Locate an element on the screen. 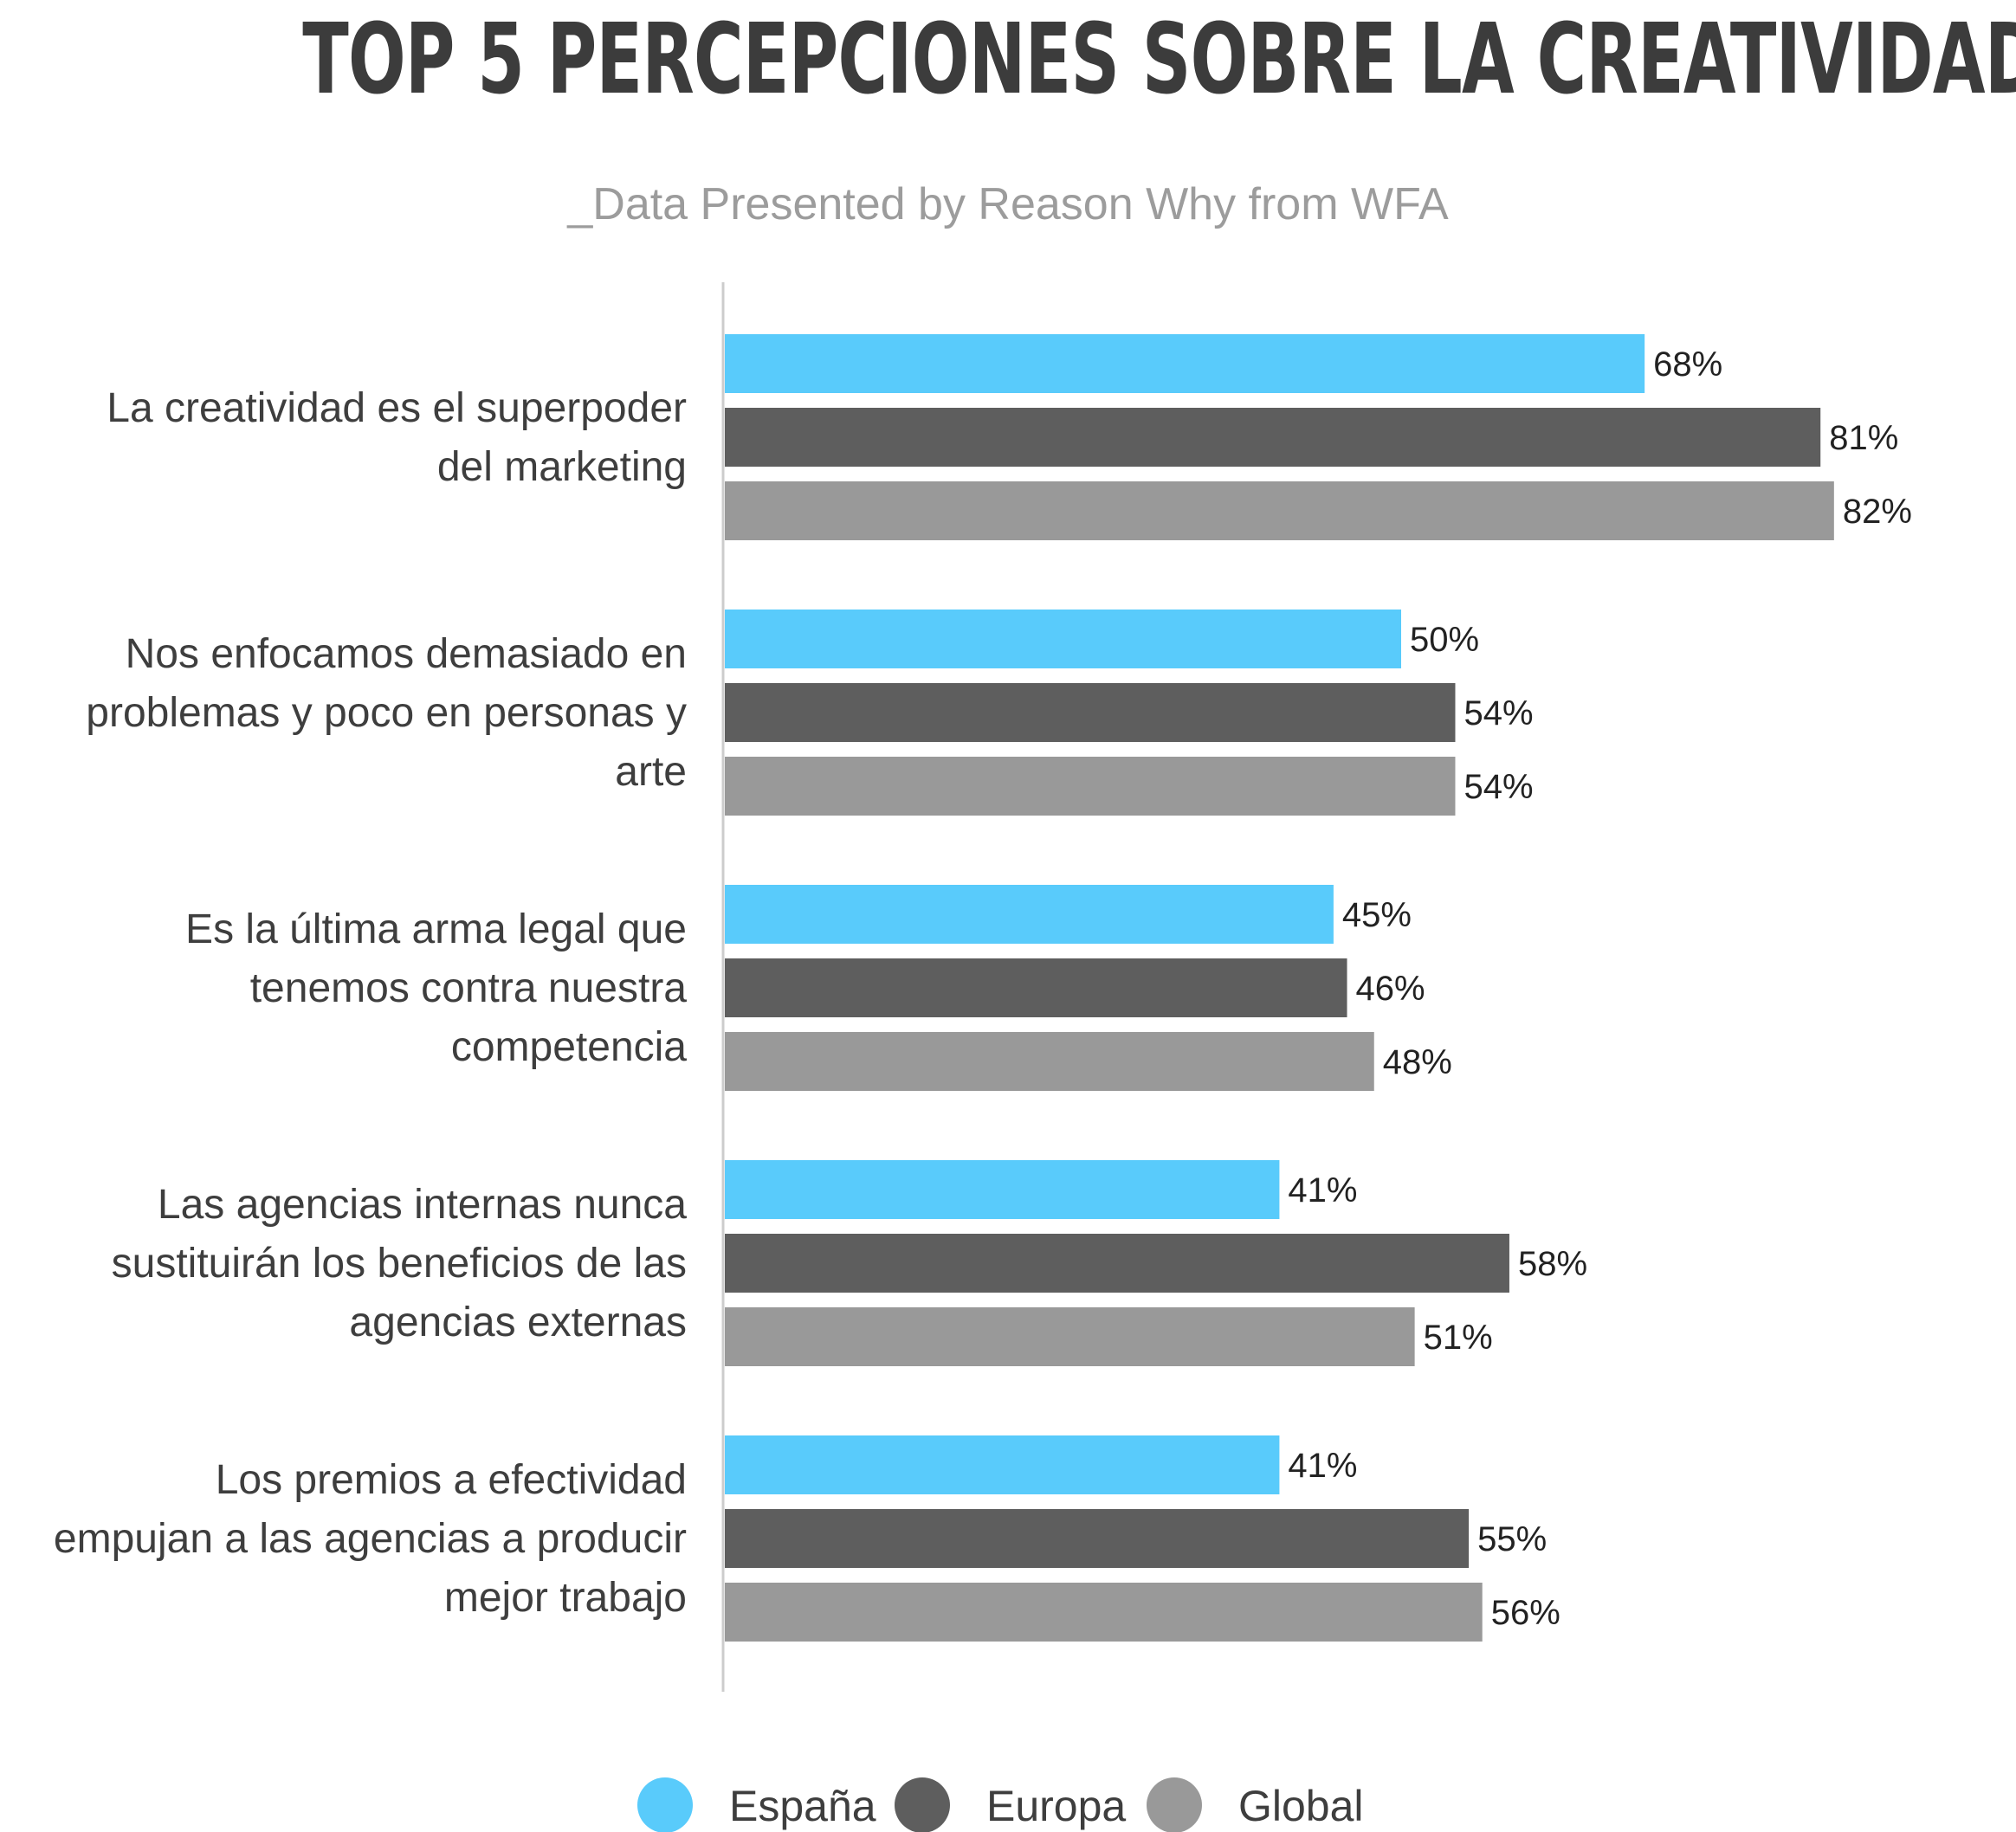 The height and width of the screenshot is (1832, 2016). value-label-global-3: 48% is located at coordinates (1417, 1062).